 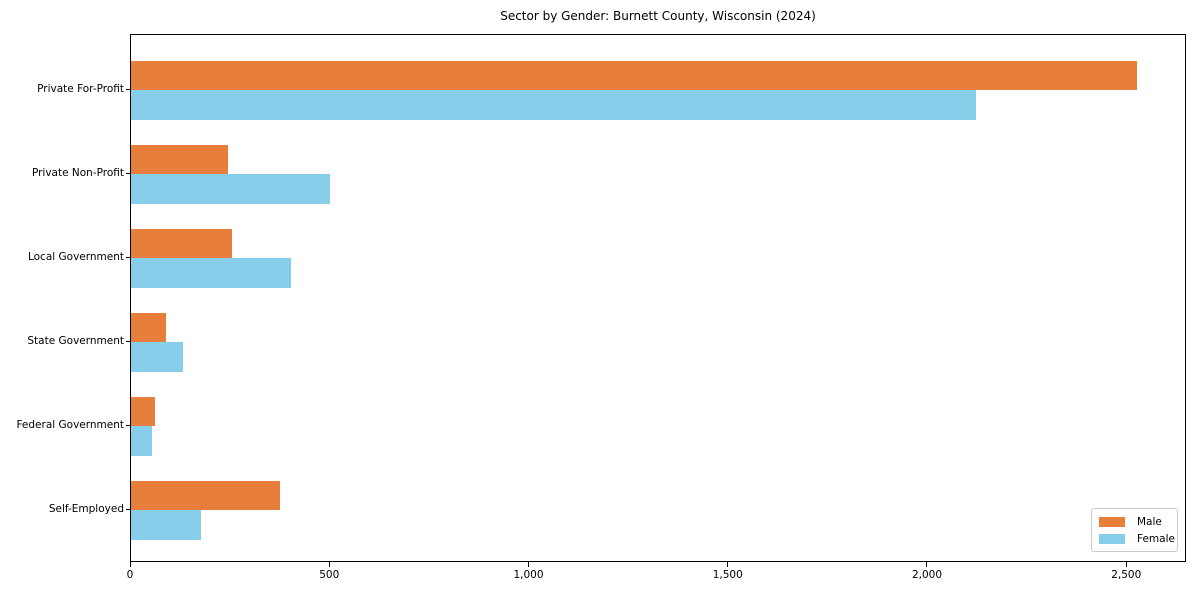 I want to click on xtick-label-2000: 2,000, so click(x=926, y=575).